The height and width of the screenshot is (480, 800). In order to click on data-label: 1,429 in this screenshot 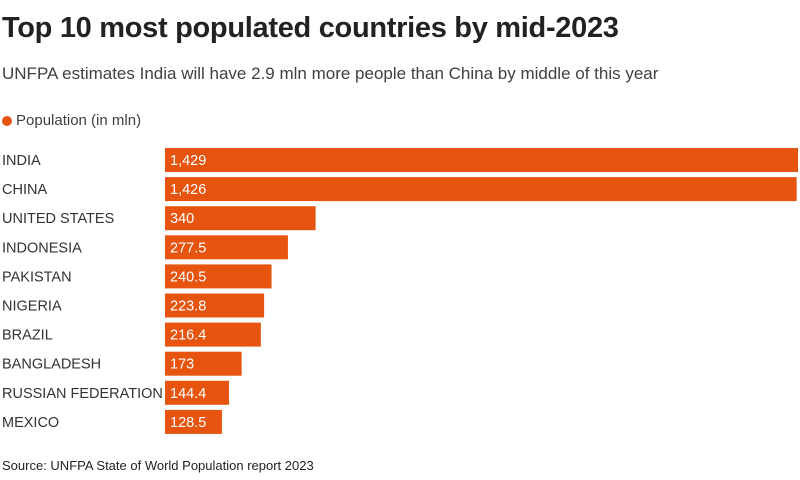, I will do `click(188, 161)`.